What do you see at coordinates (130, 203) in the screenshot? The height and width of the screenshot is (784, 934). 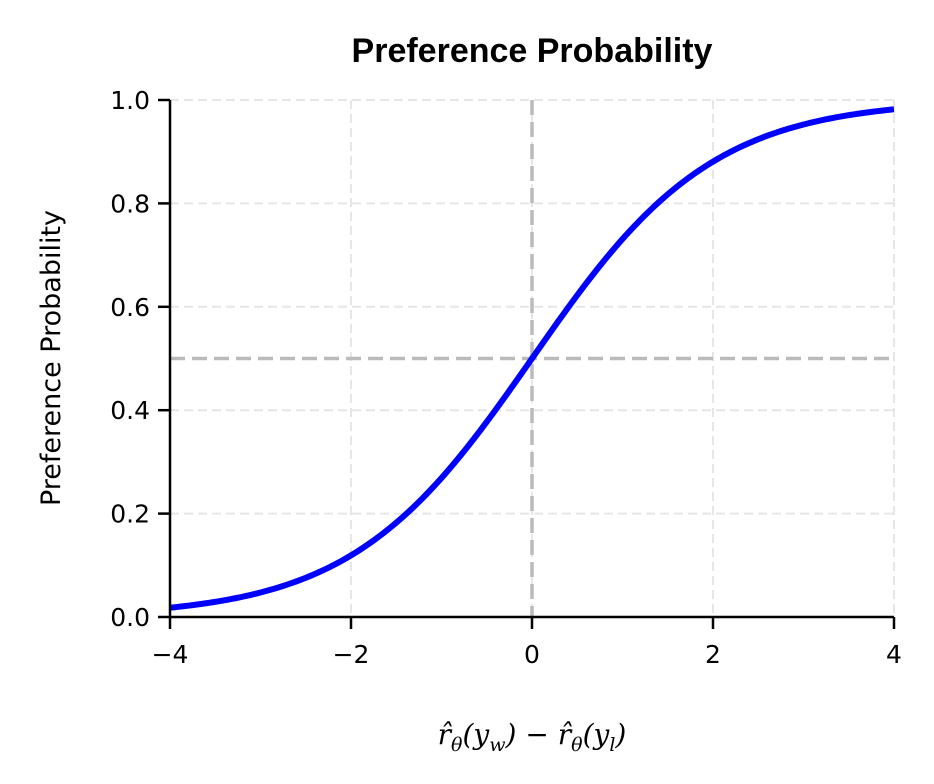 I see `y-tick-label: 0.8` at bounding box center [130, 203].